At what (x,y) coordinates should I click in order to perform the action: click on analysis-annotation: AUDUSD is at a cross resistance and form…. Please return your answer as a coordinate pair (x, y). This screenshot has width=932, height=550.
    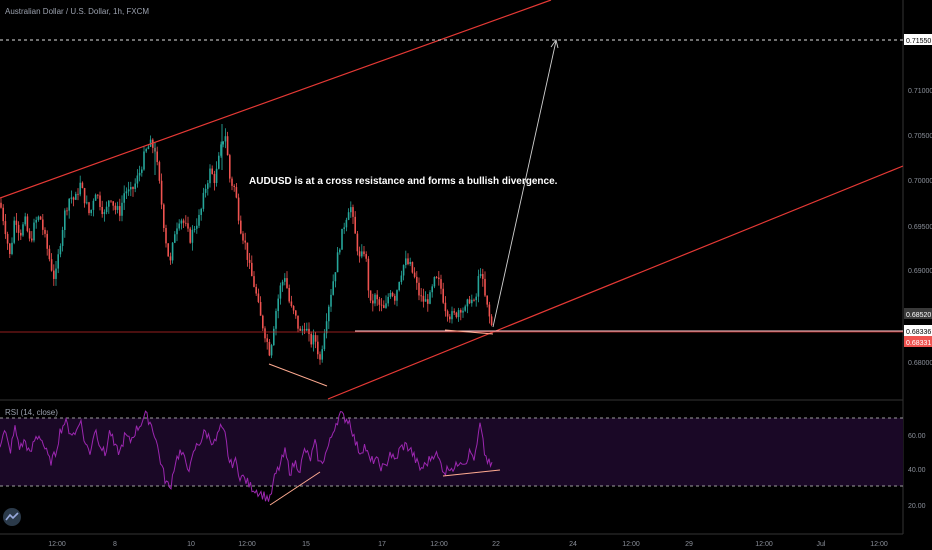
    Looking at the image, I should click on (403, 181).